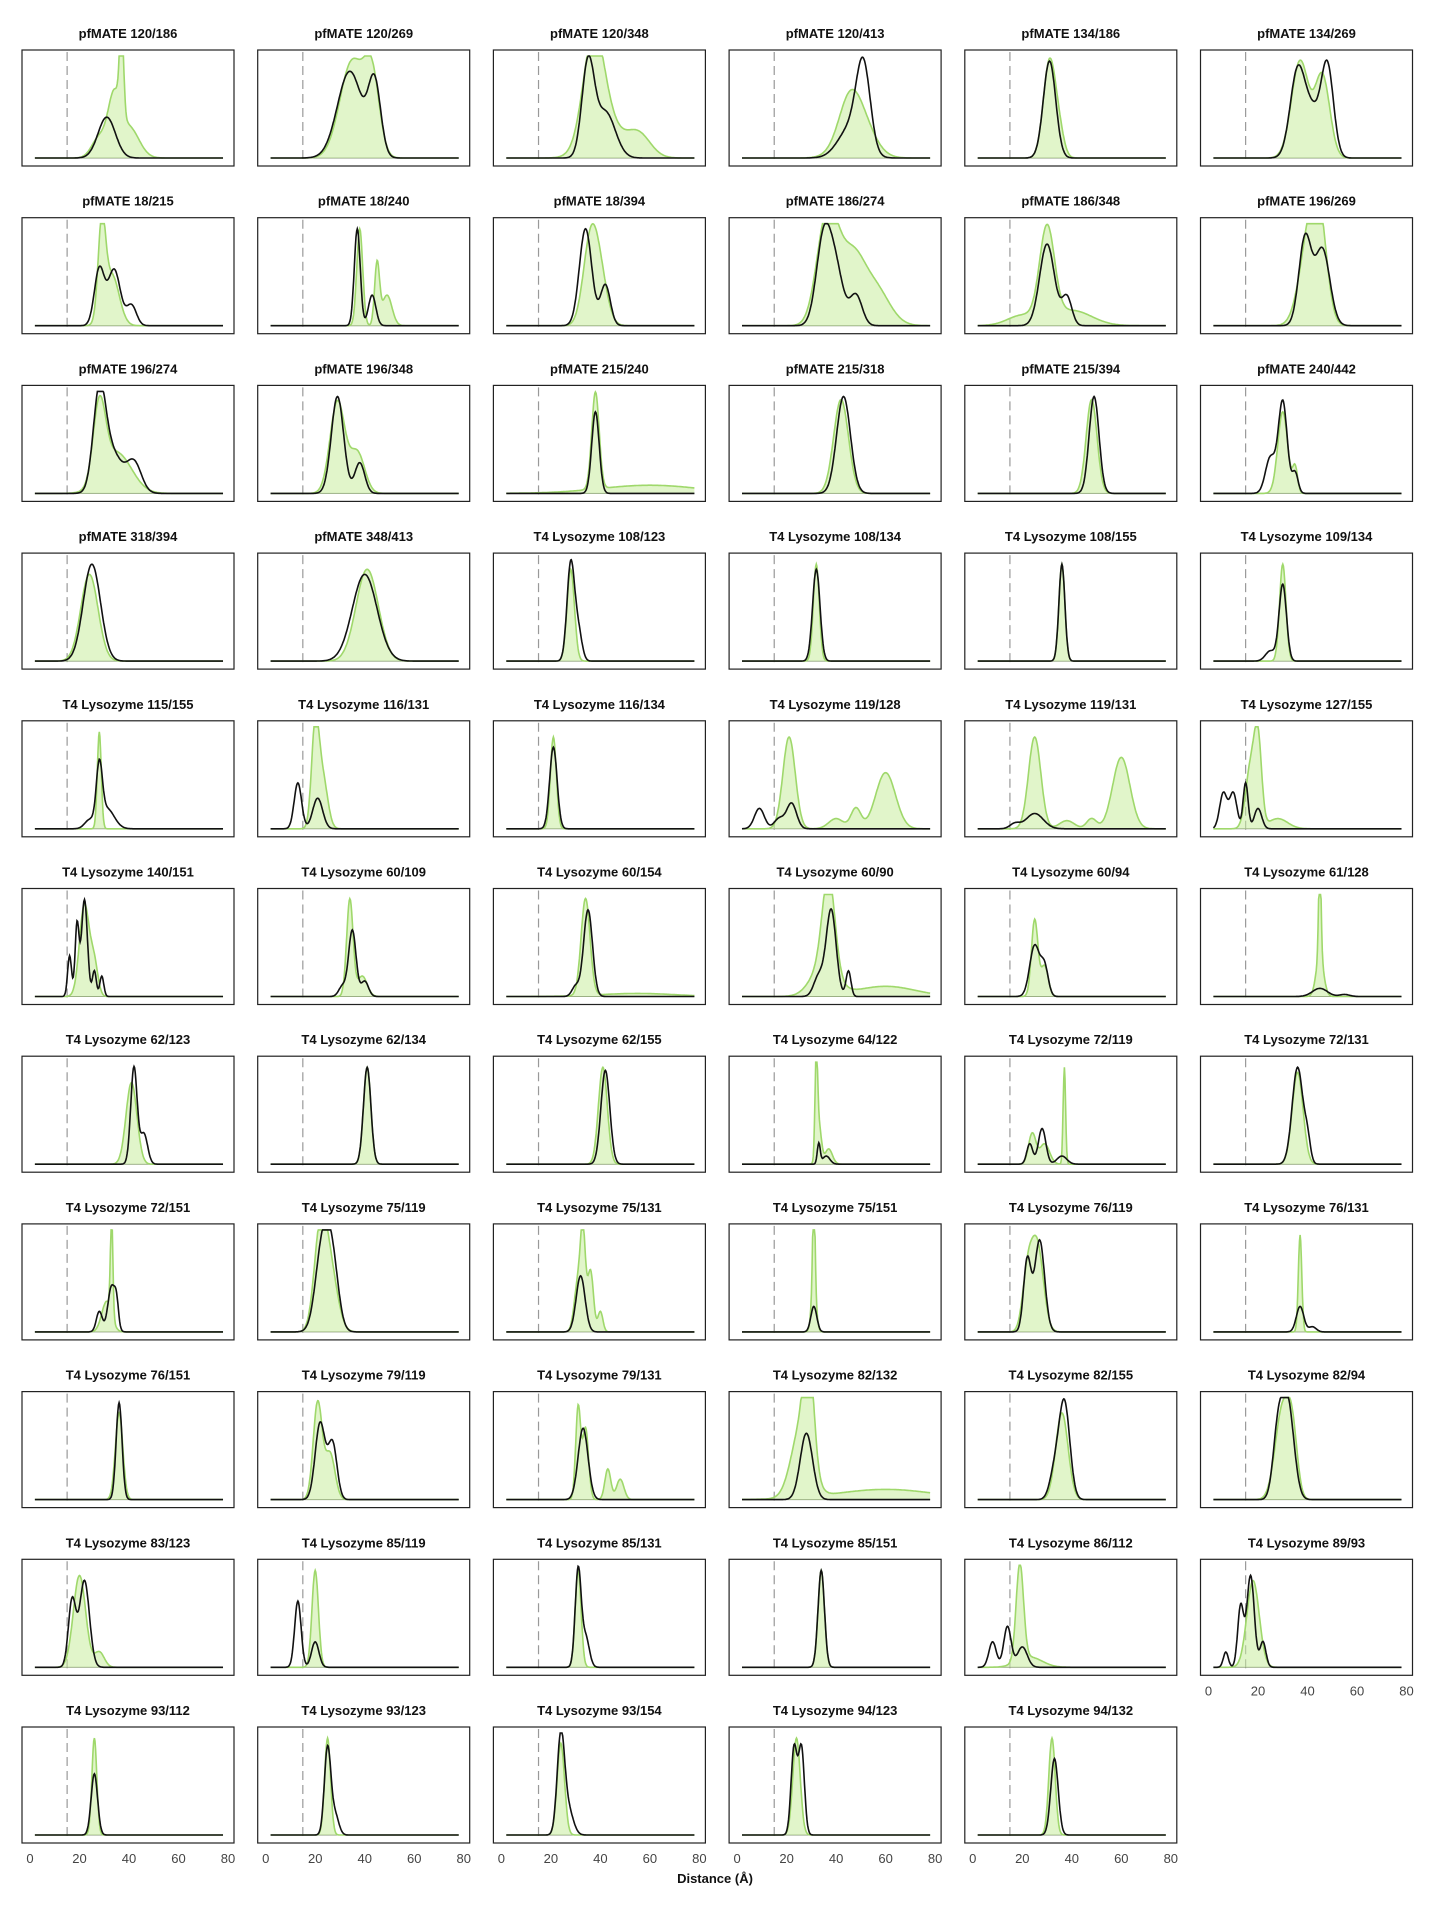  Describe the element at coordinates (128, 1039) in the screenshot. I see `panel-title: T4 Lysozyme 62/123` at that location.